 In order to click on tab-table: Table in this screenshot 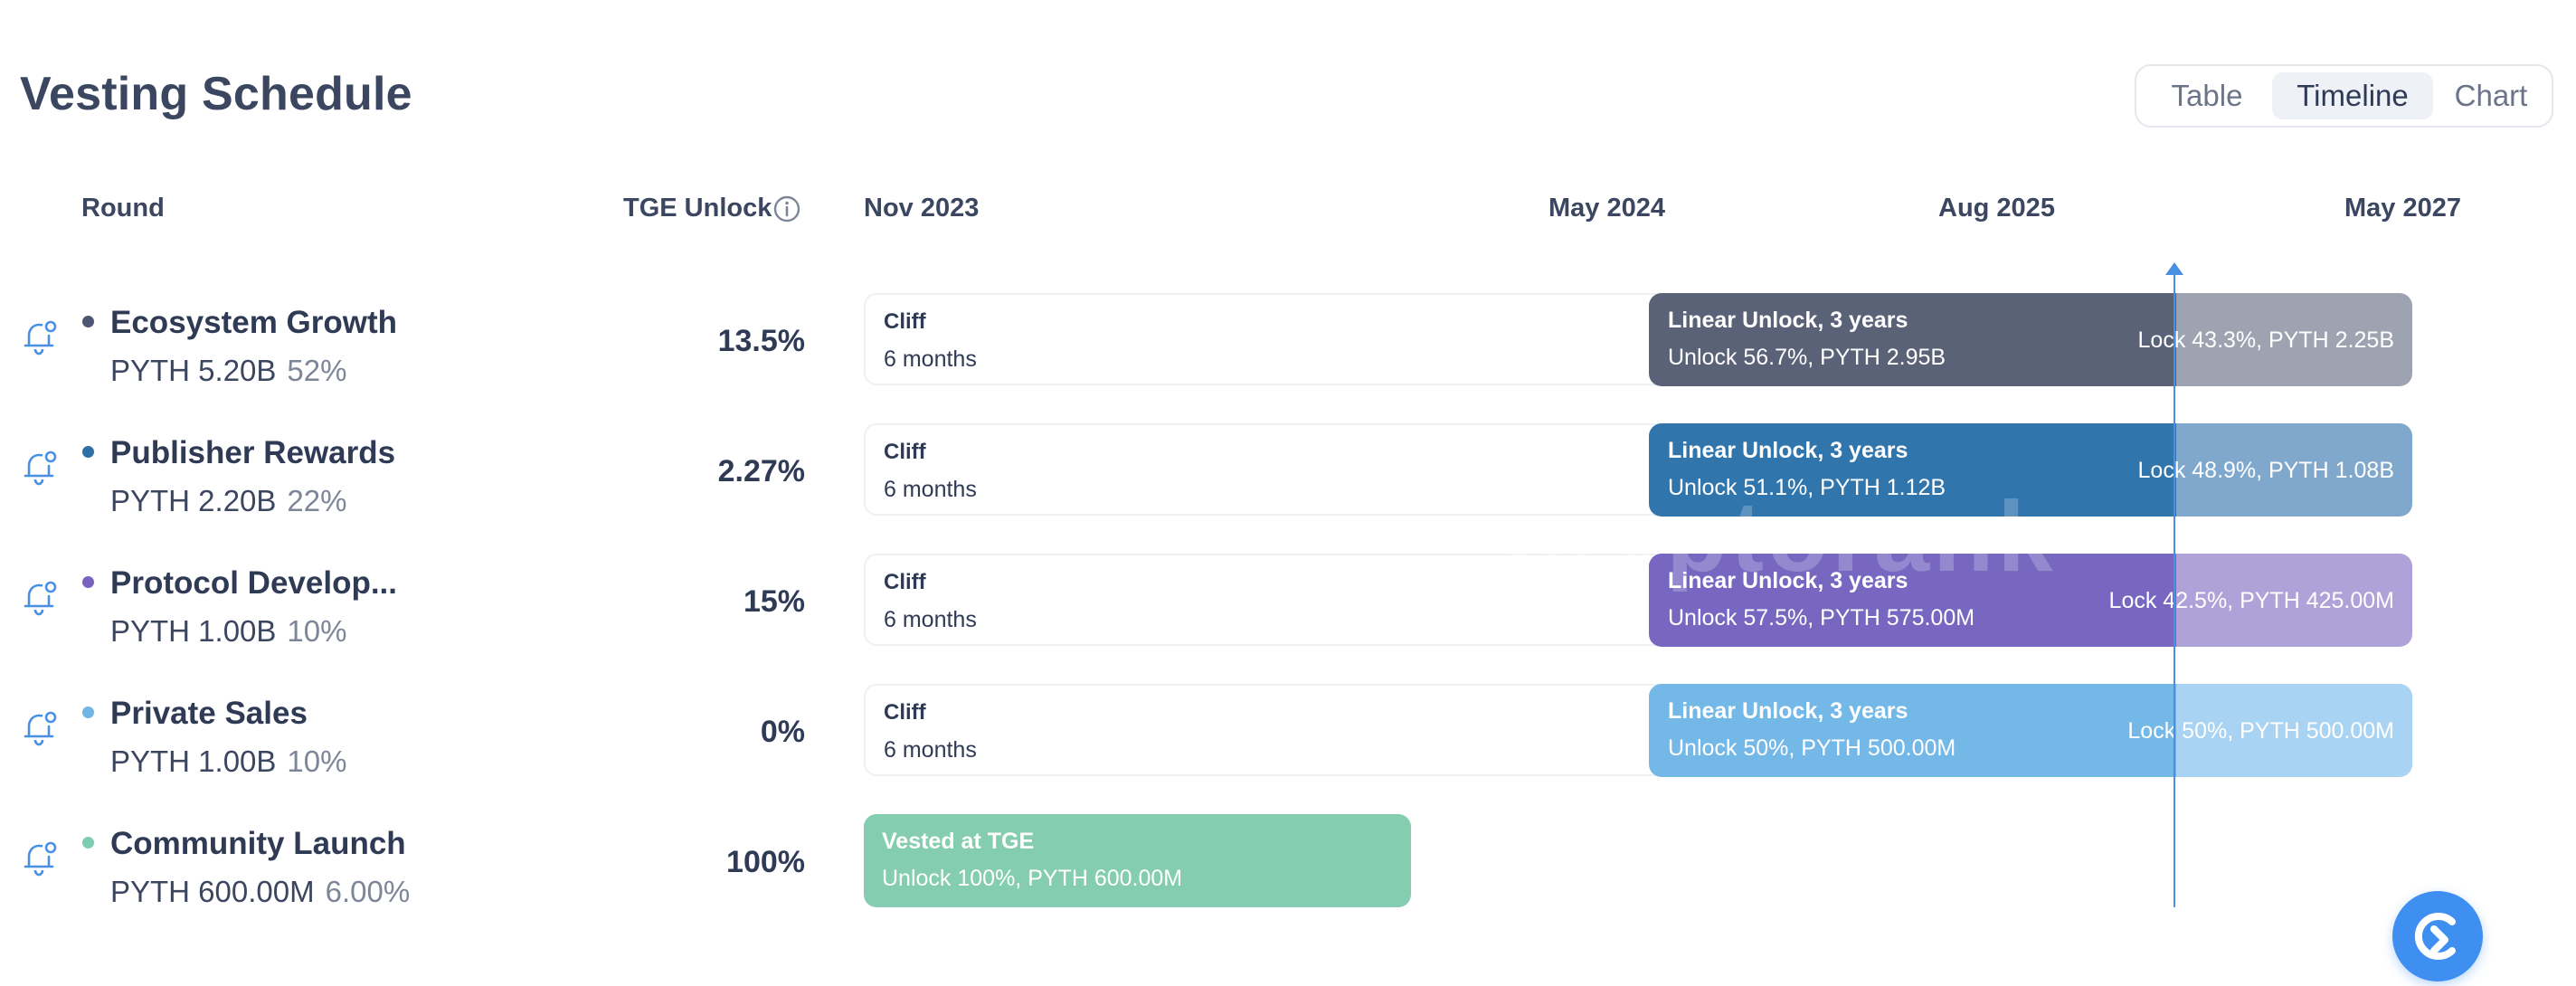, I will do `click(2207, 95)`.